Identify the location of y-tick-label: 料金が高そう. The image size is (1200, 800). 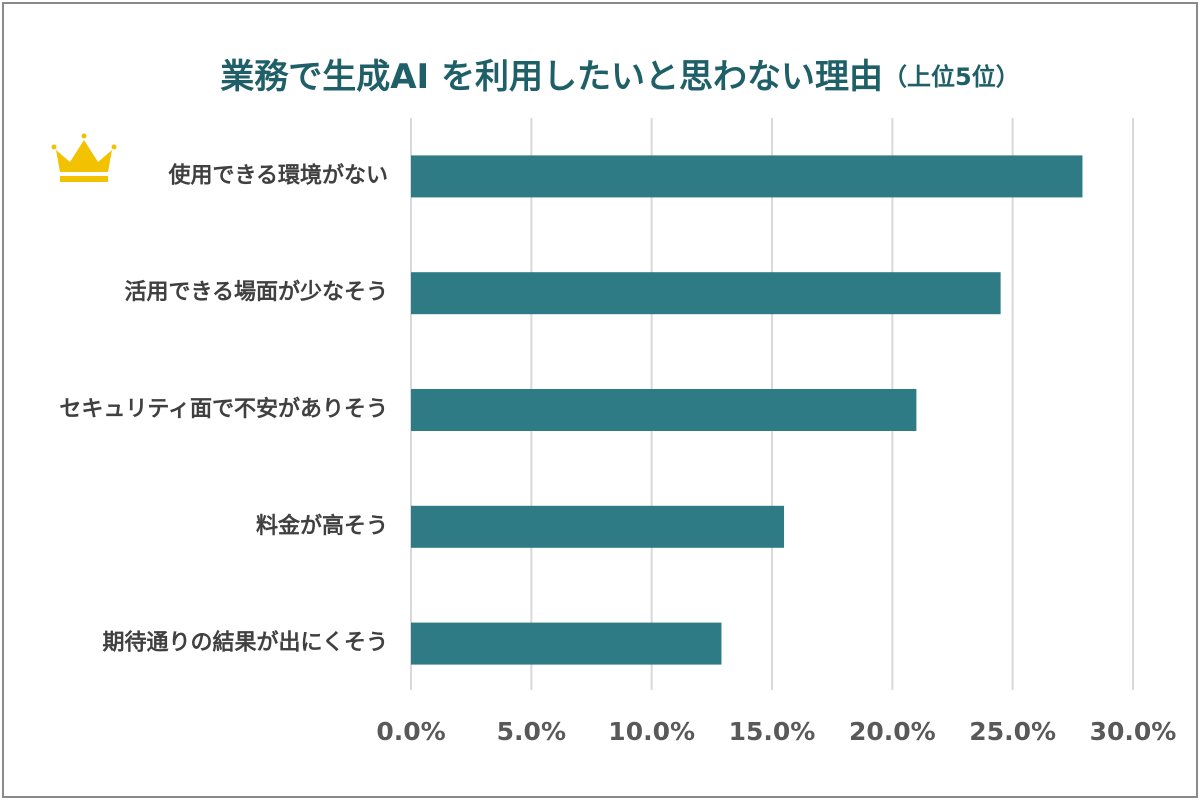
(322, 526).